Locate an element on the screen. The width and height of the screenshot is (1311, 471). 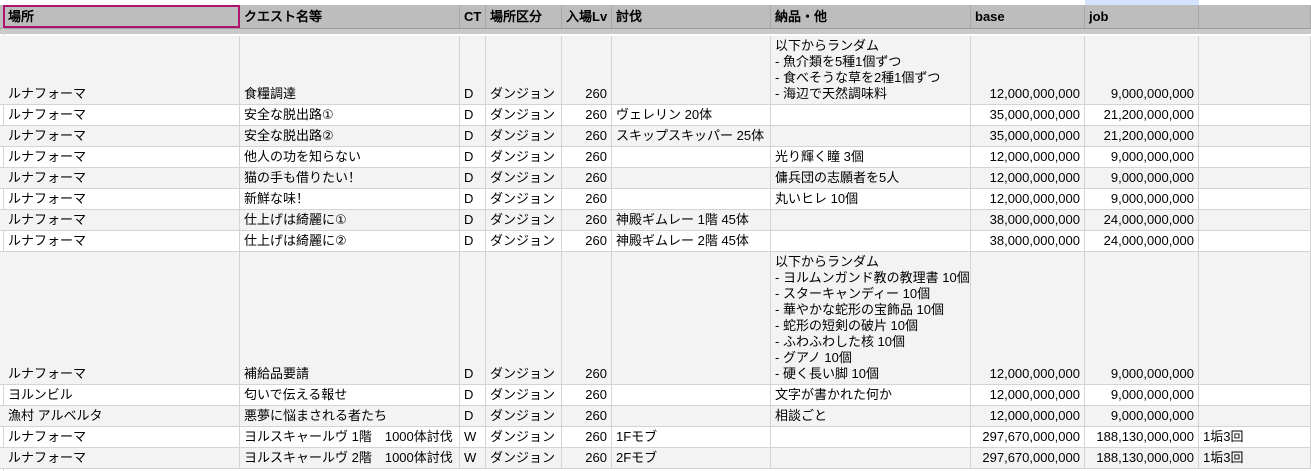
cell-quest: ヨルスキャールヴ 1階 1000体討伐 is located at coordinates (350, 437).